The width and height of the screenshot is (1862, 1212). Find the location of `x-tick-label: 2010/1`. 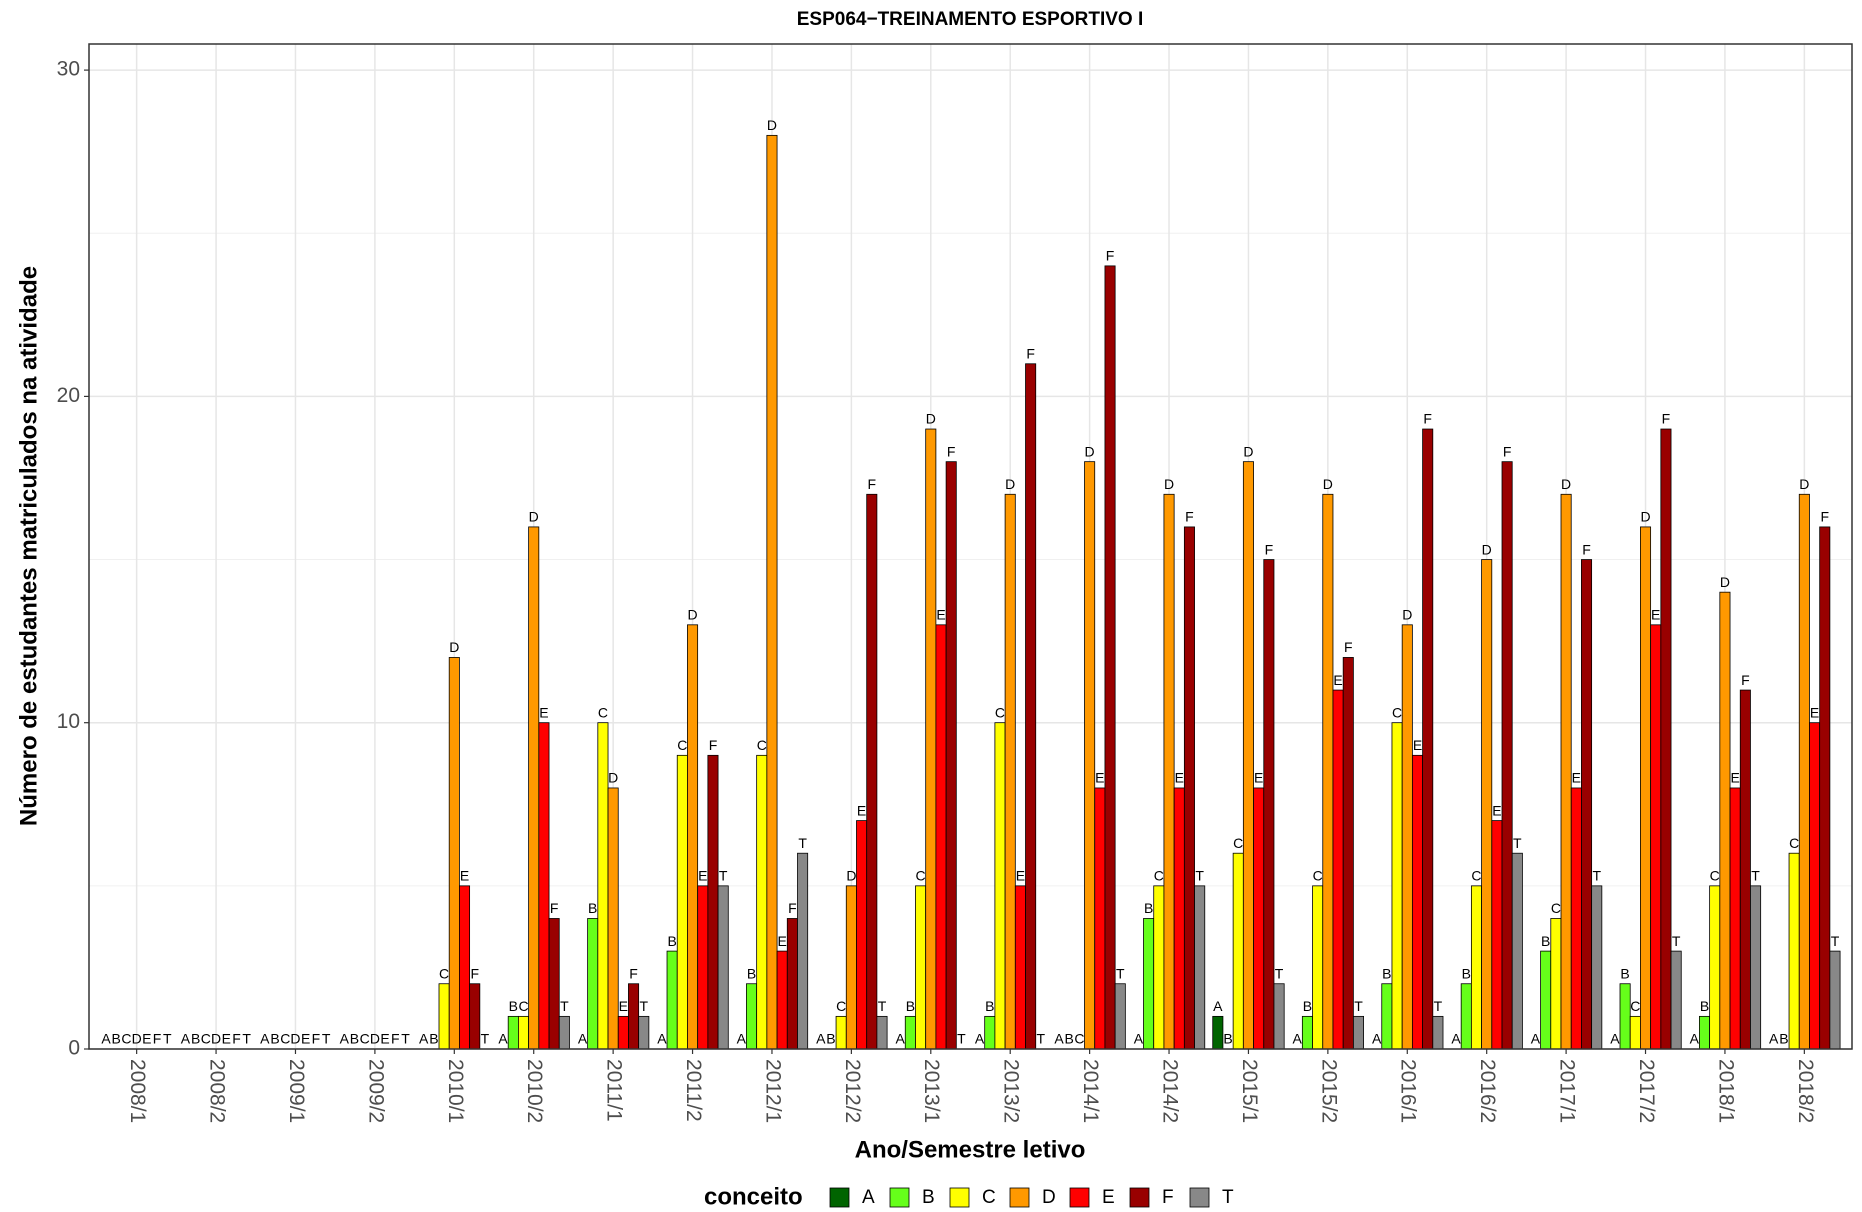

x-tick-label: 2010/1 is located at coordinates (455, 1091).